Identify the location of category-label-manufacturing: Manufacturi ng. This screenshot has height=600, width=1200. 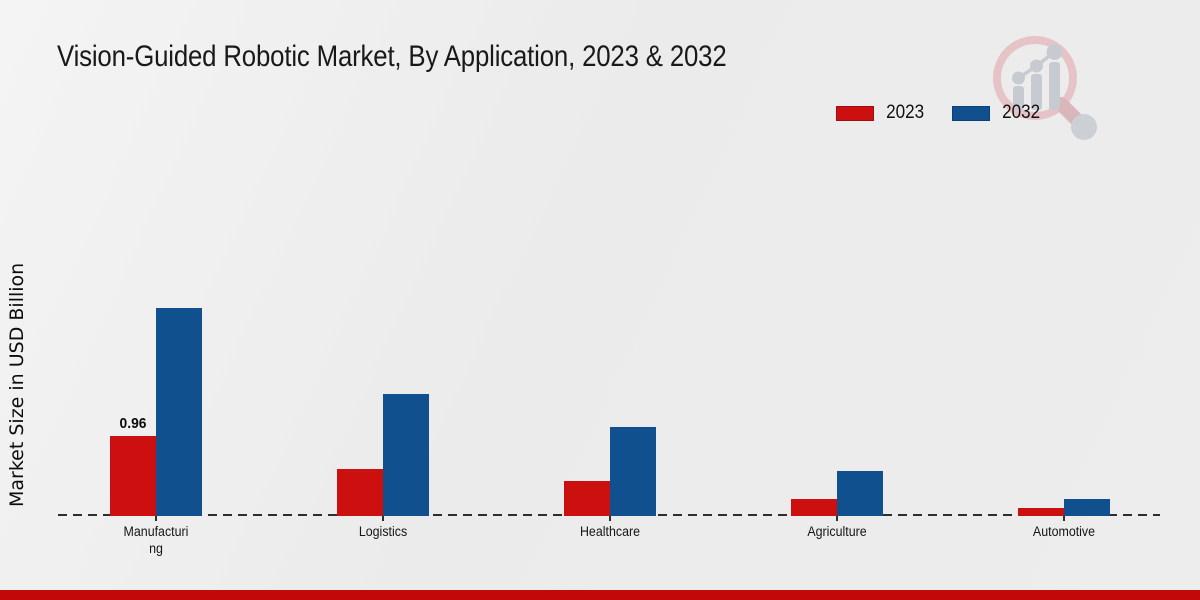
(156, 540).